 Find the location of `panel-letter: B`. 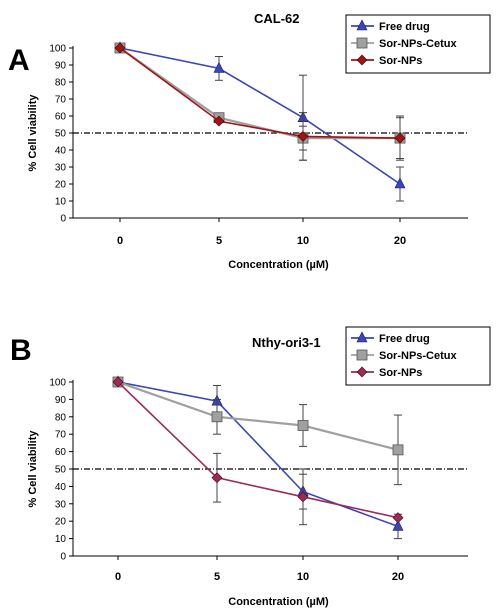

panel-letter: B is located at coordinates (21, 350).